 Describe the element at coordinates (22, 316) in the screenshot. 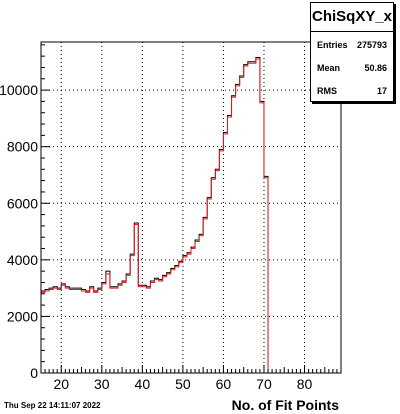

I see `y-tick-label: 2000` at that location.